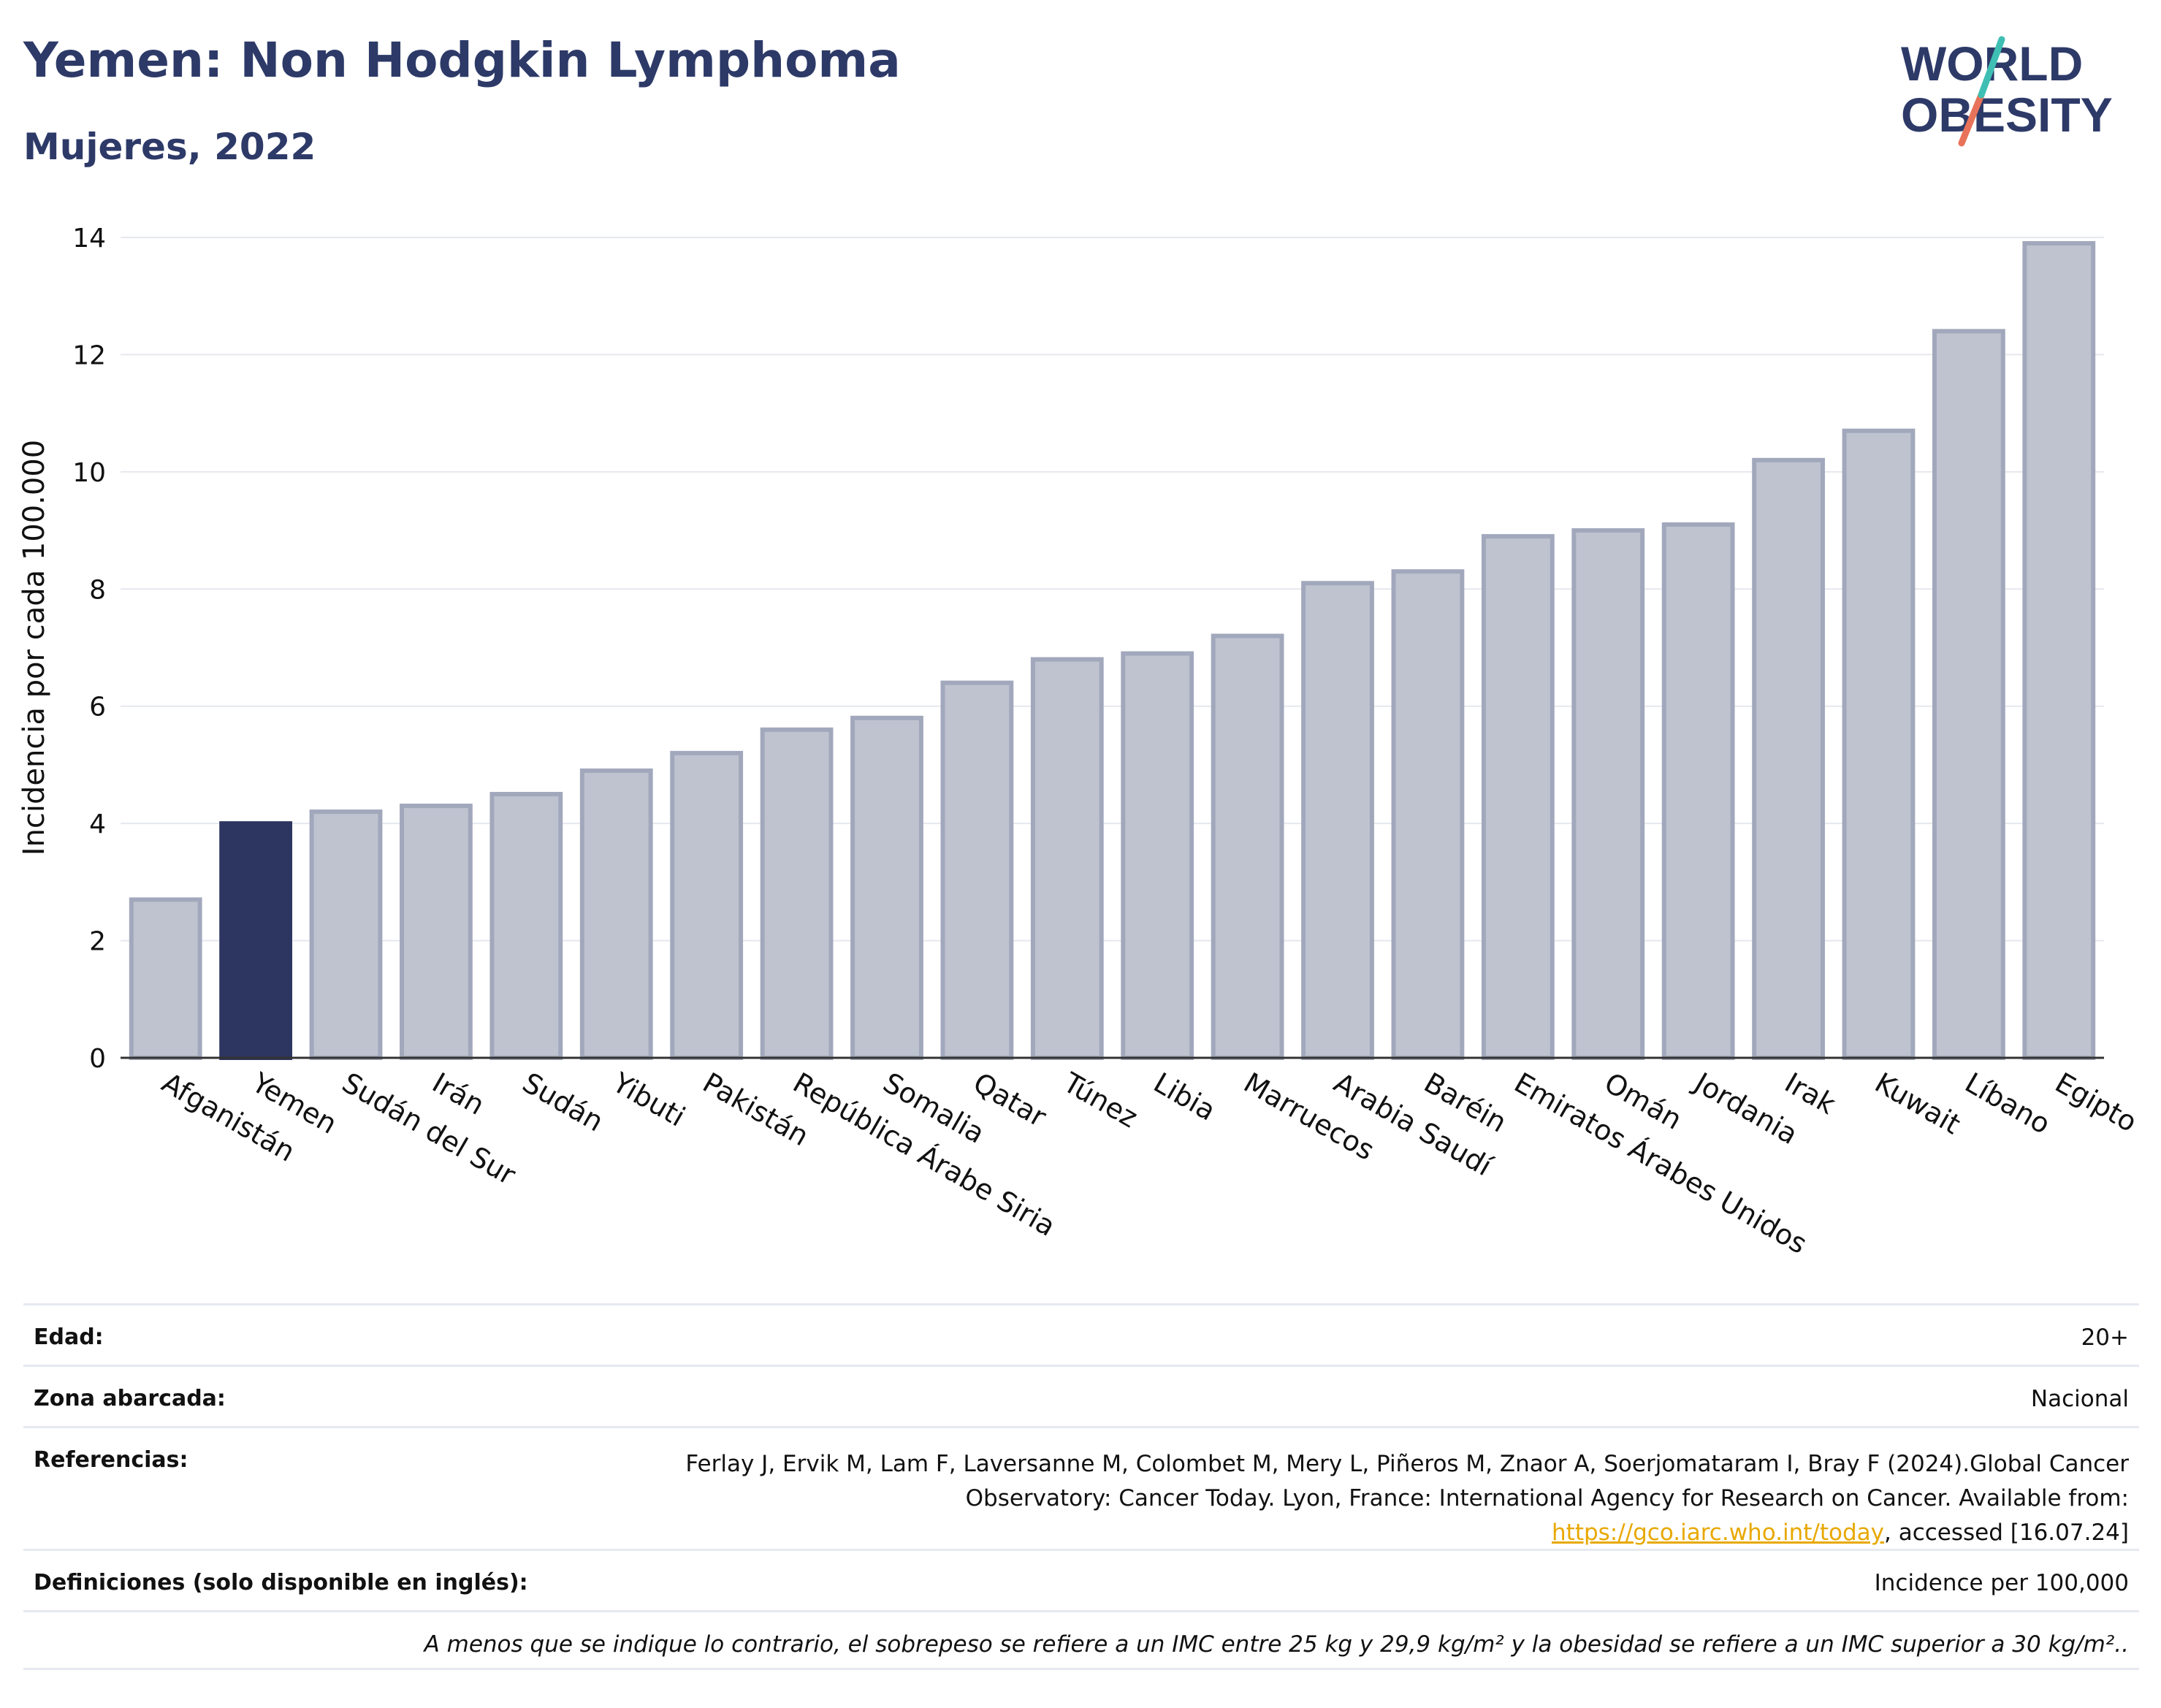 The width and height of the screenshot is (2161, 1708). Describe the element at coordinates (35, 648) in the screenshot. I see `y-axis-label: Incidencia por cada 100.000` at that location.